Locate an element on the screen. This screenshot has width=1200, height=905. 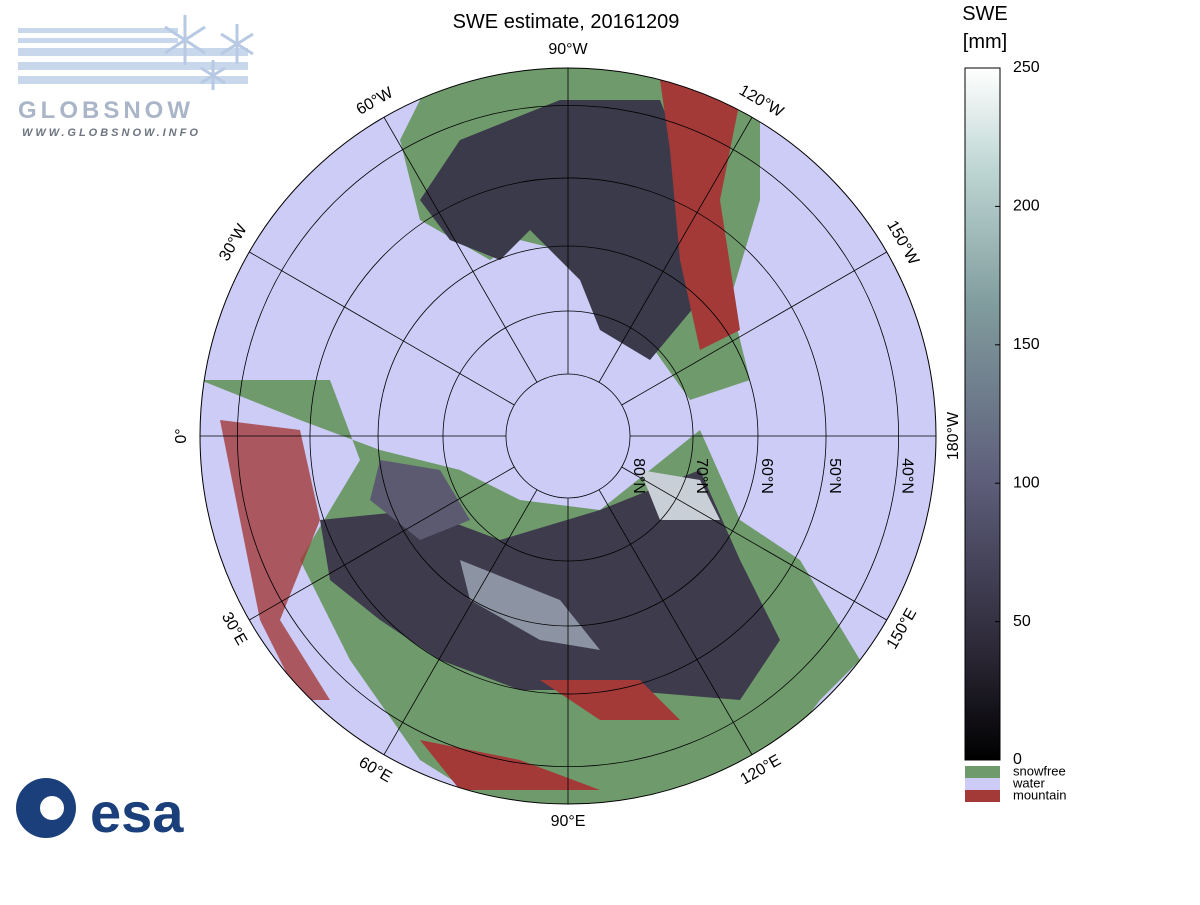
parallel-label: 70°N is located at coordinates (701, 476).